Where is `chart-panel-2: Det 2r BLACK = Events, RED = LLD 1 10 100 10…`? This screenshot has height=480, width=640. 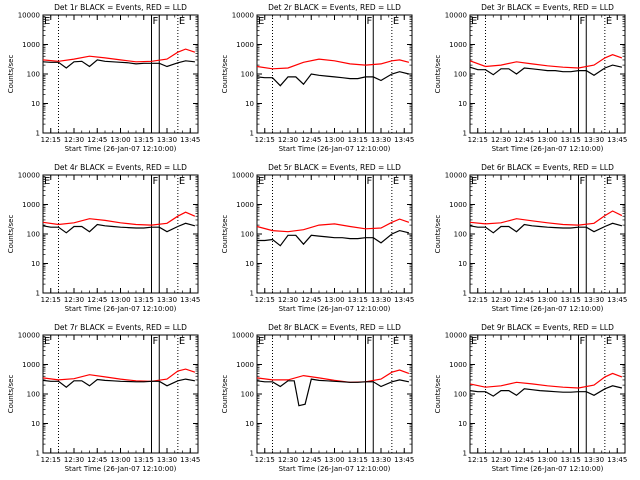 chart-panel-2: Det 2r BLACK = Events, RED = LLD 1 10 100 10… is located at coordinates (317, 78).